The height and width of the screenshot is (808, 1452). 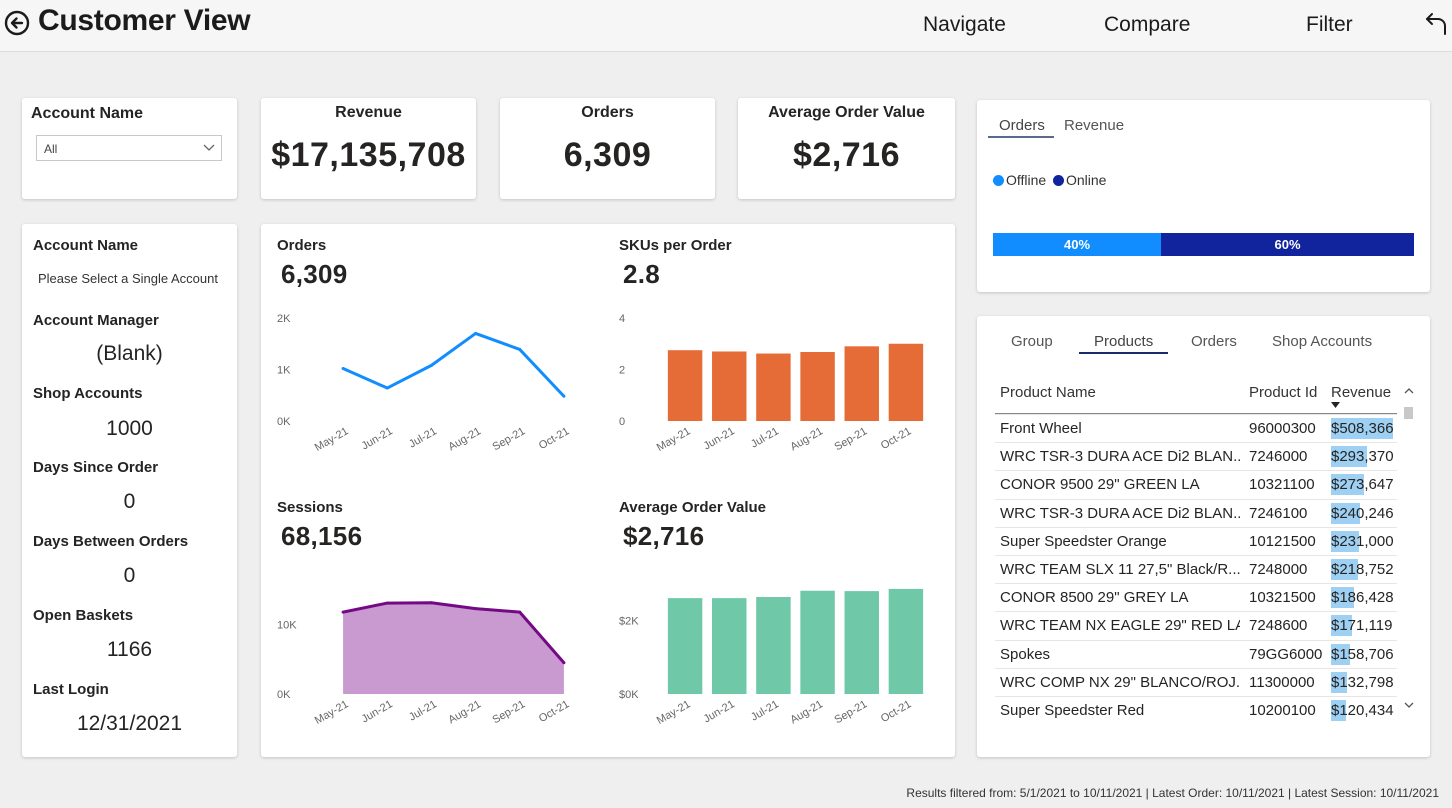 I want to click on scrollbar-thumb, so click(x=1408, y=413).